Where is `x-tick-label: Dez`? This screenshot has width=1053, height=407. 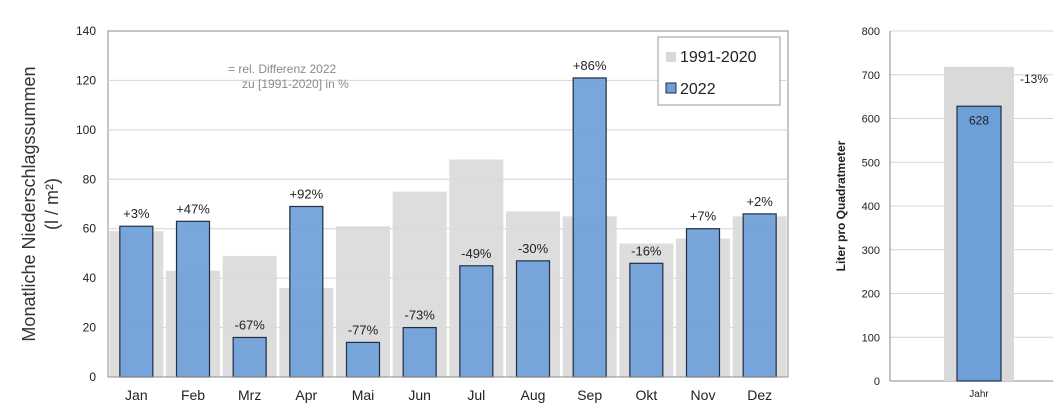 x-tick-label: Dez is located at coordinates (759, 395).